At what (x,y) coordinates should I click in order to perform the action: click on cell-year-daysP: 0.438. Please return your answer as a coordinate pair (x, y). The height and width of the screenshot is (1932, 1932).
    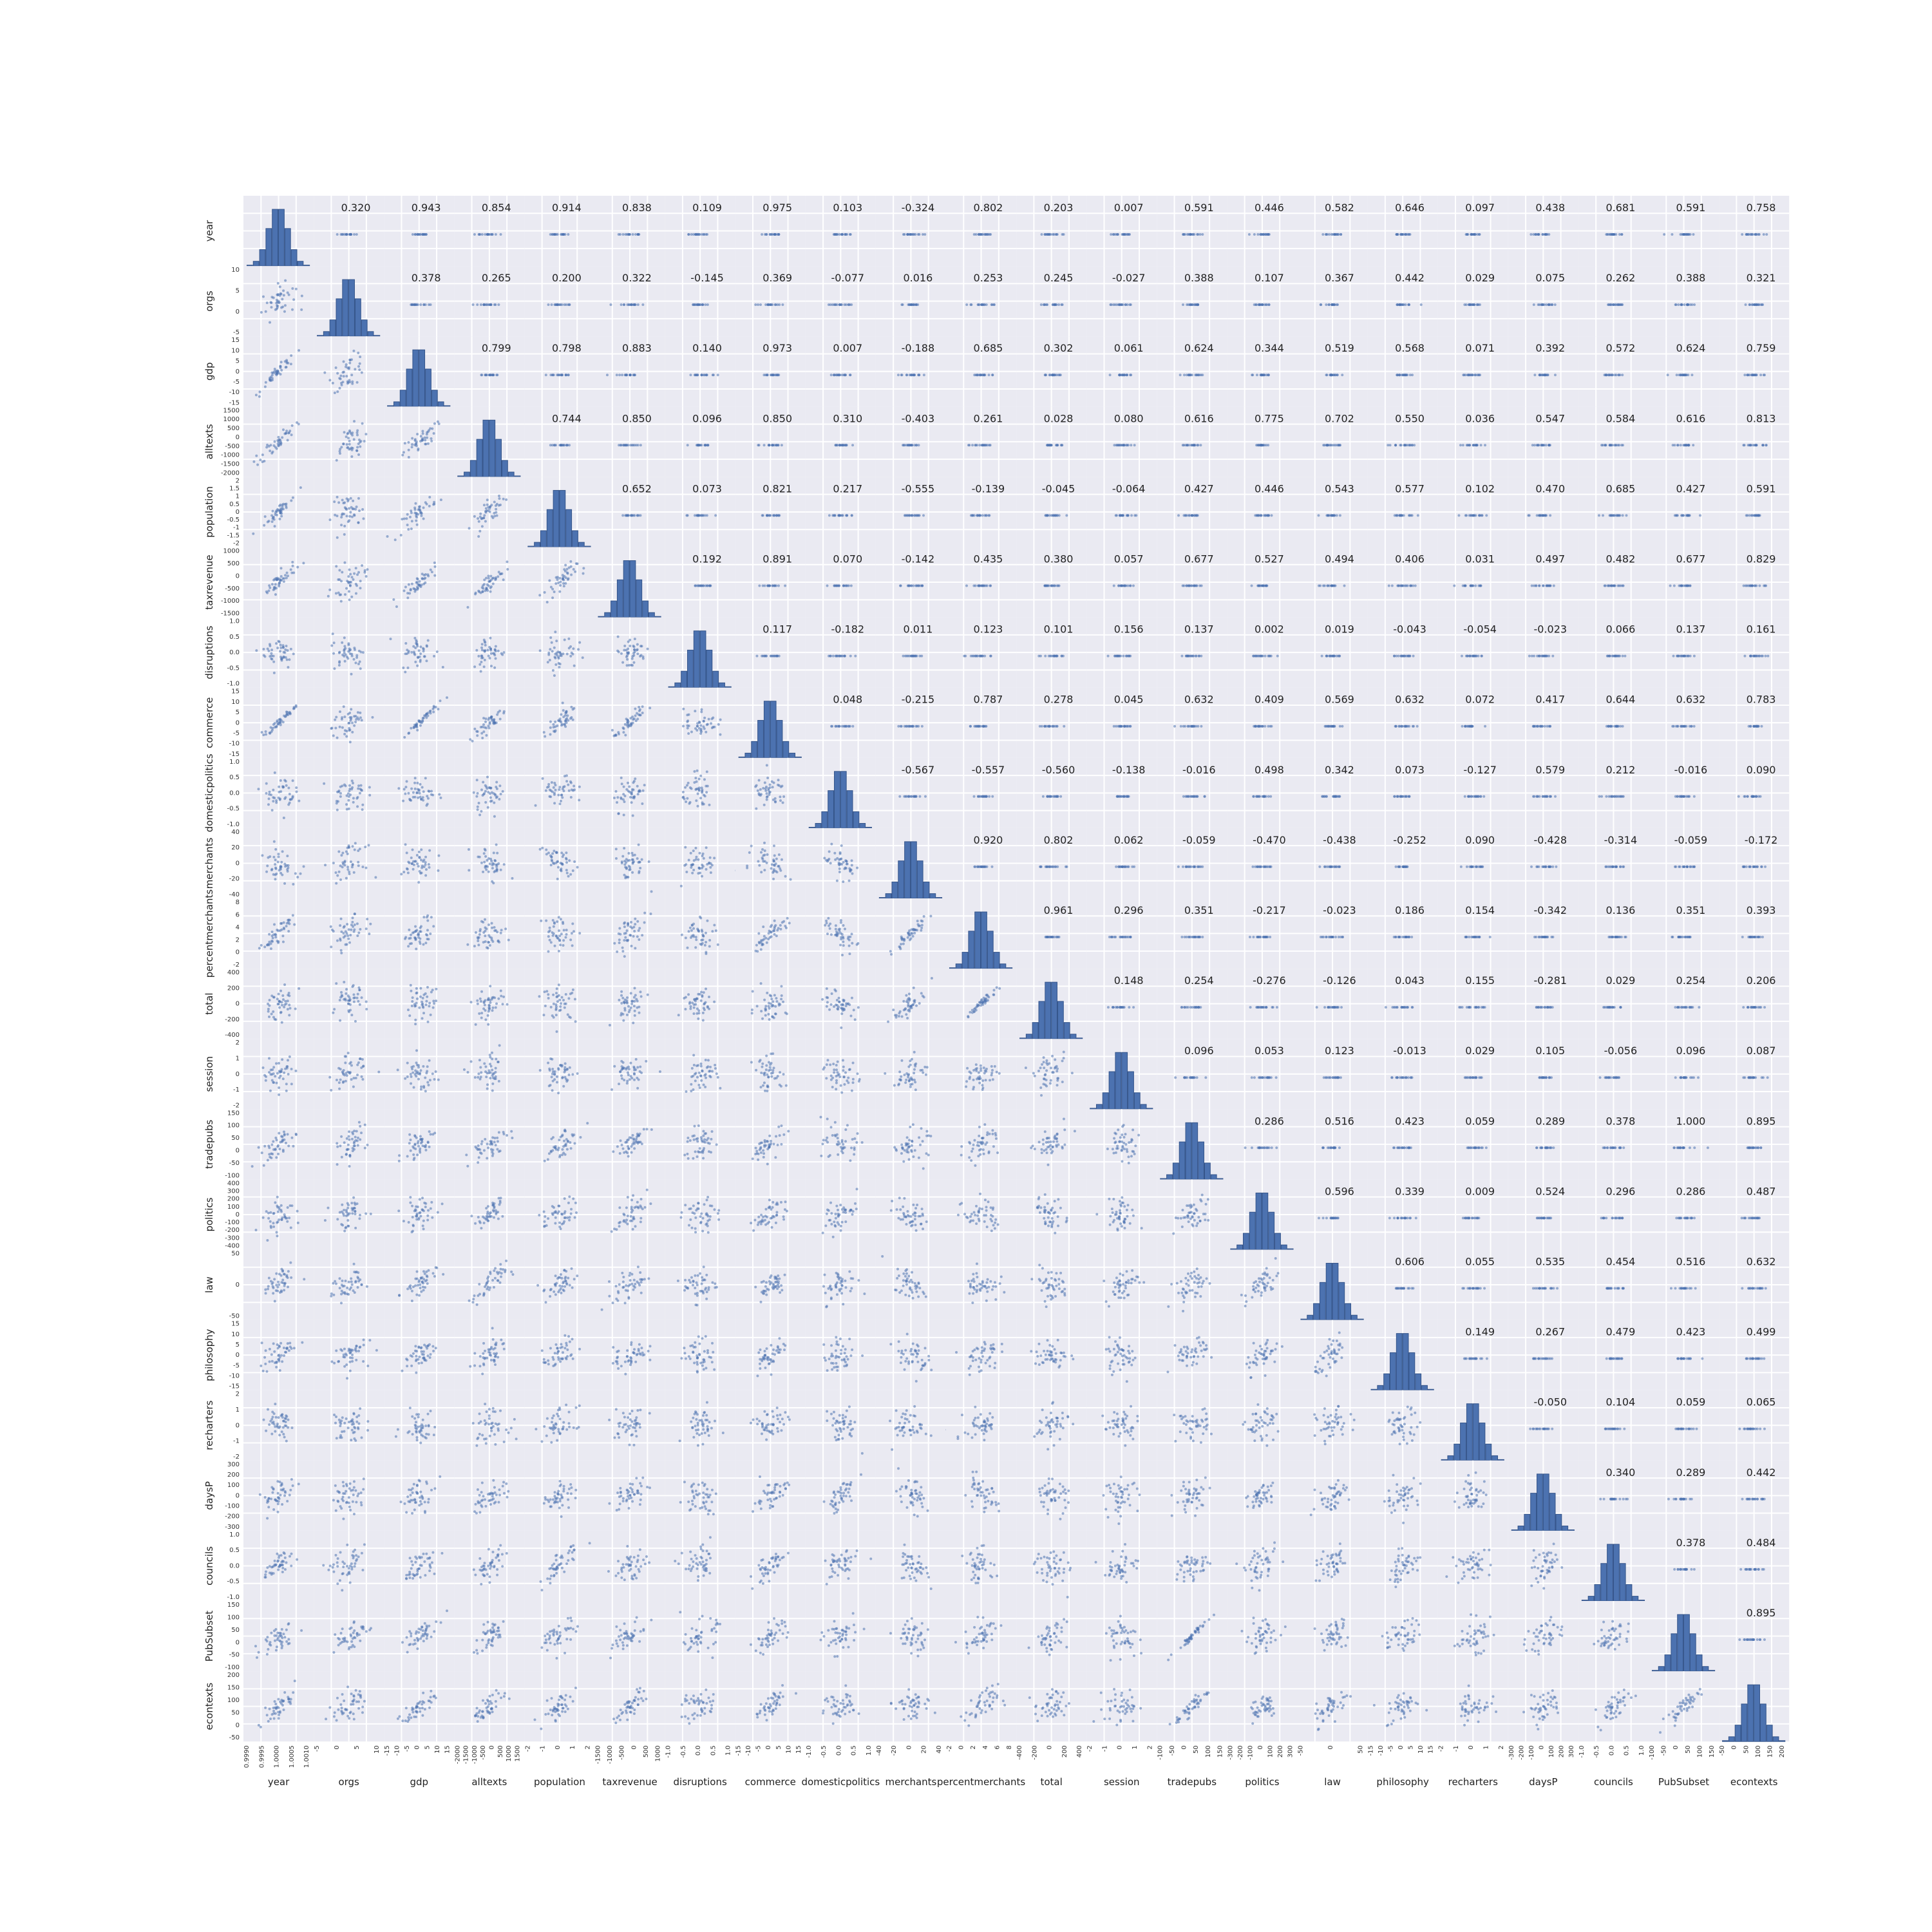
    Looking at the image, I should click on (1543, 232).